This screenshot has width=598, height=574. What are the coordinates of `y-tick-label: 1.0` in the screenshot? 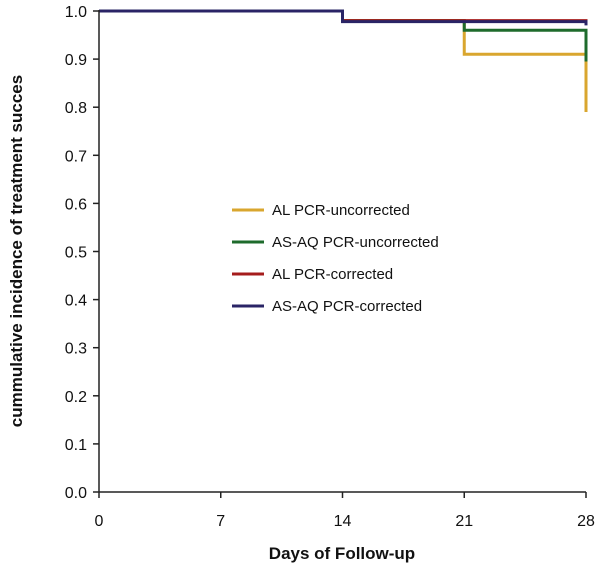 It's located at (76, 12).